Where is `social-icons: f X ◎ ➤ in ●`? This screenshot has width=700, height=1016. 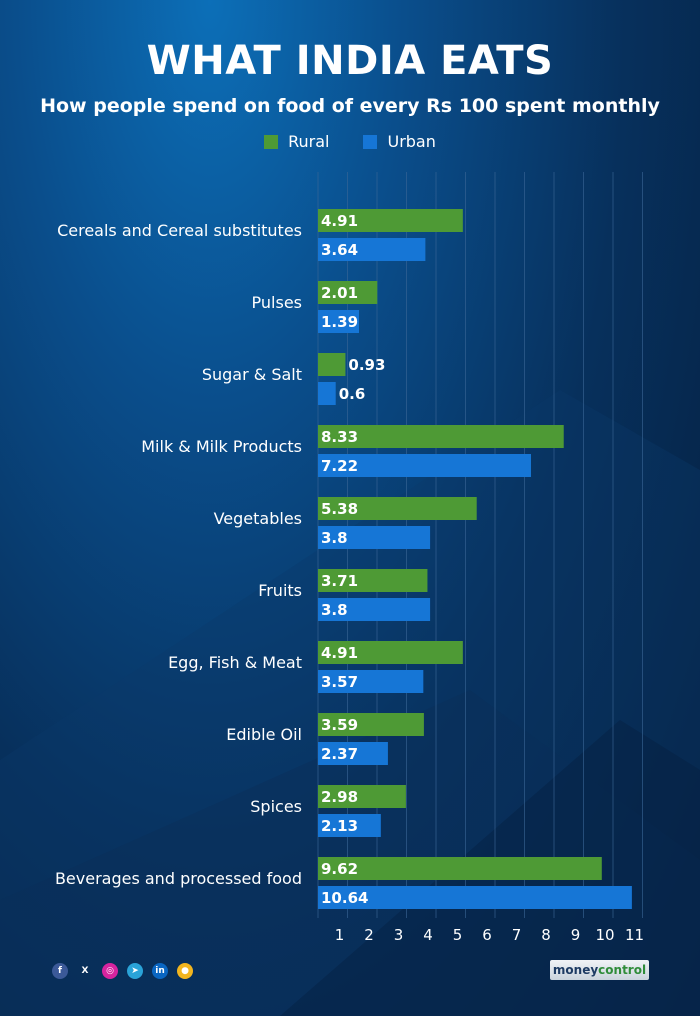 social-icons: f X ◎ ➤ in ● is located at coordinates (122, 971).